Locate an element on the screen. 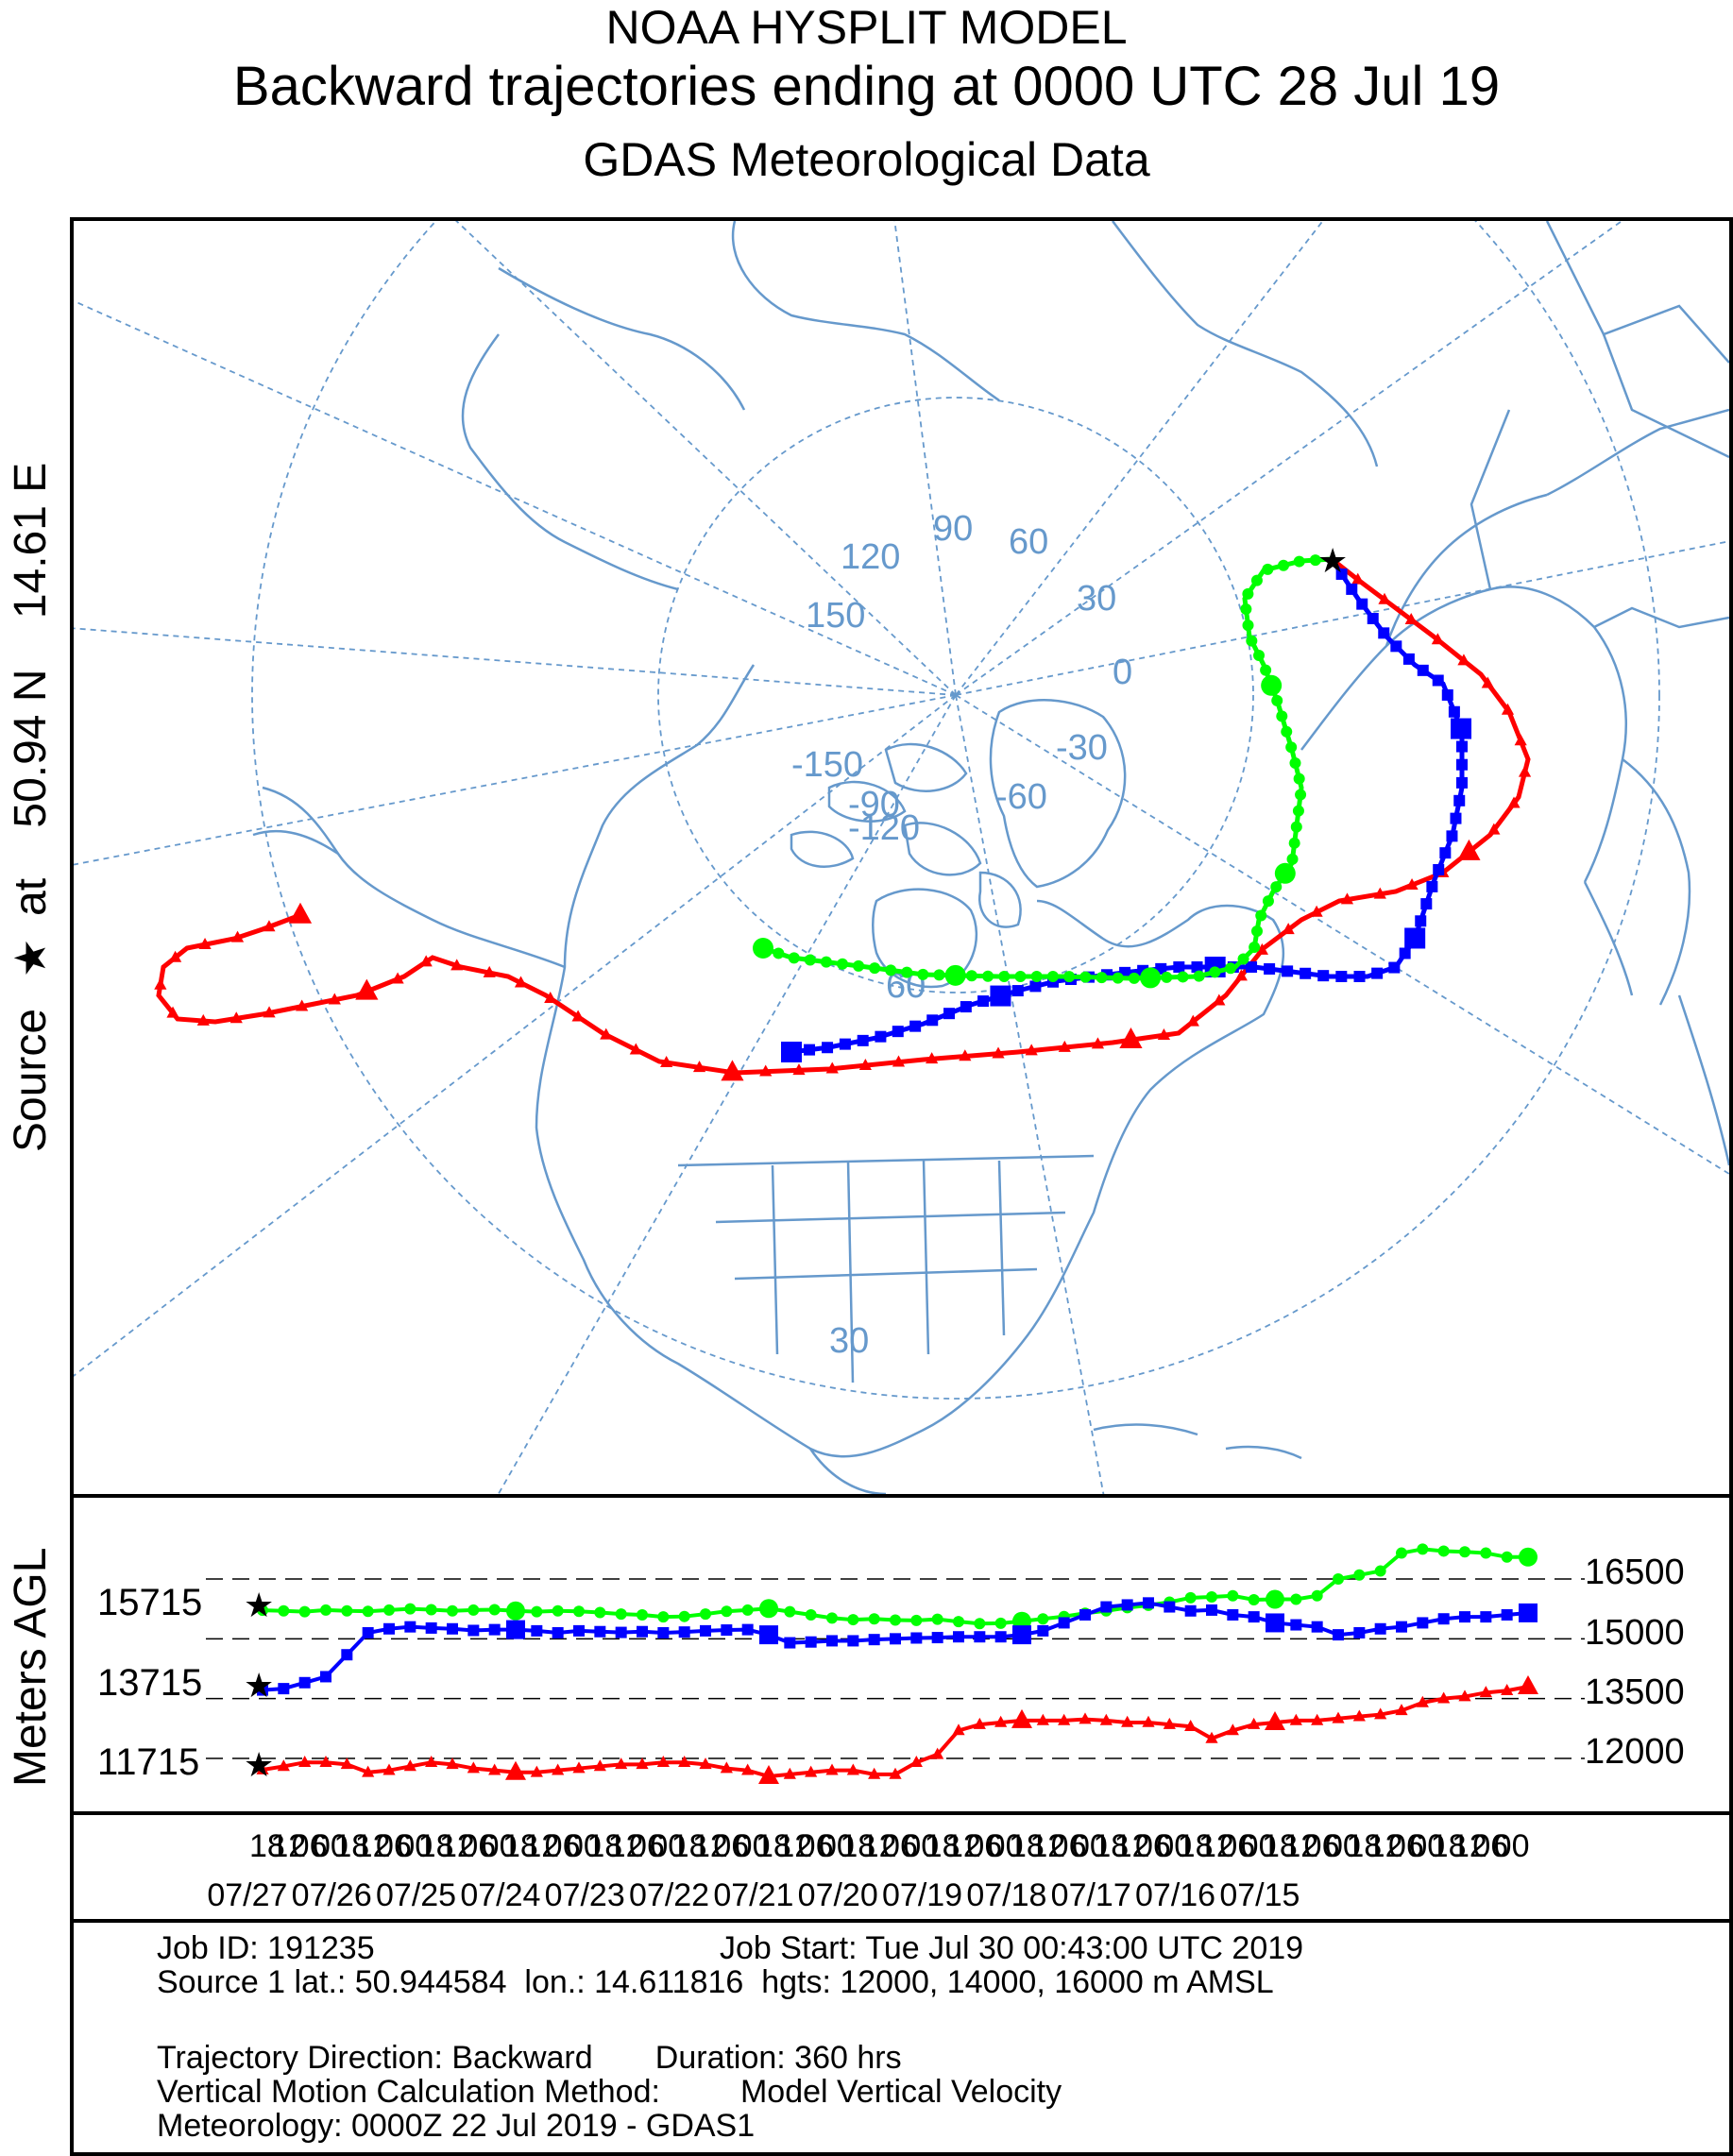 The width and height of the screenshot is (1733, 2156). lon-label: -60 is located at coordinates (1021, 797).